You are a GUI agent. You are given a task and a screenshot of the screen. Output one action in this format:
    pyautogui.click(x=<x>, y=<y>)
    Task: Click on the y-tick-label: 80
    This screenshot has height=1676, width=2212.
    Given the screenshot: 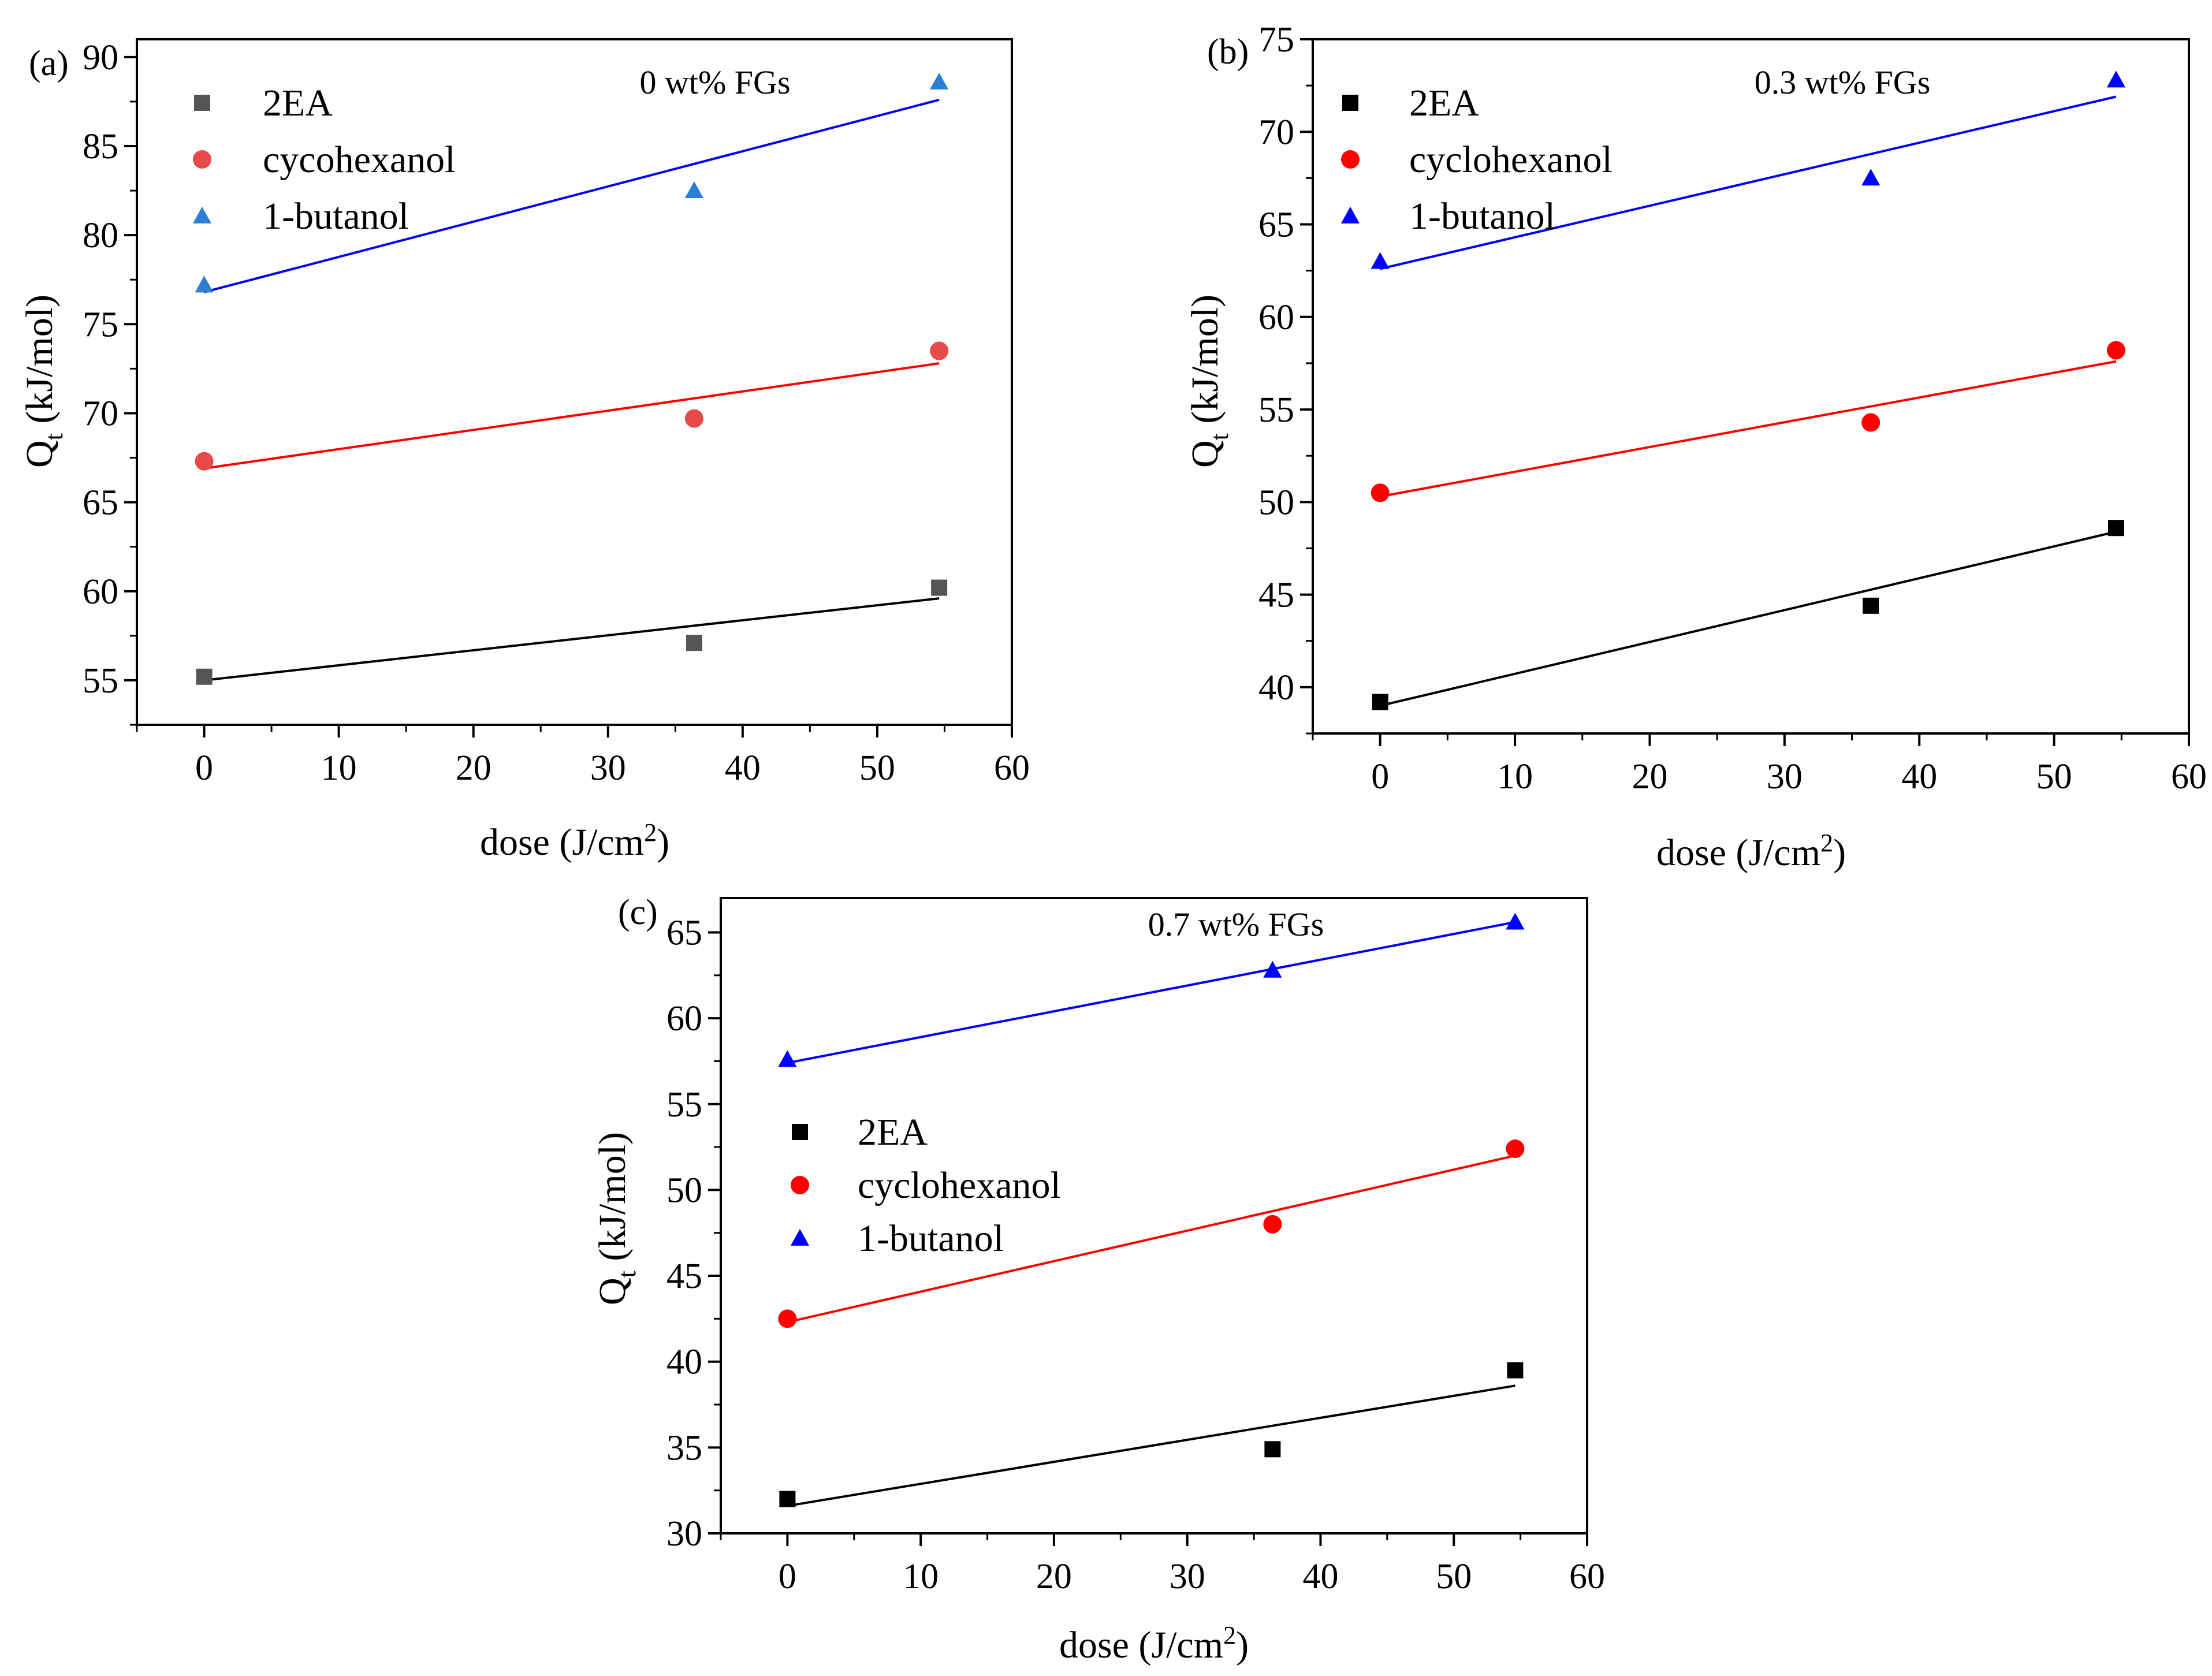 What is the action you would take?
    pyautogui.click(x=101, y=235)
    